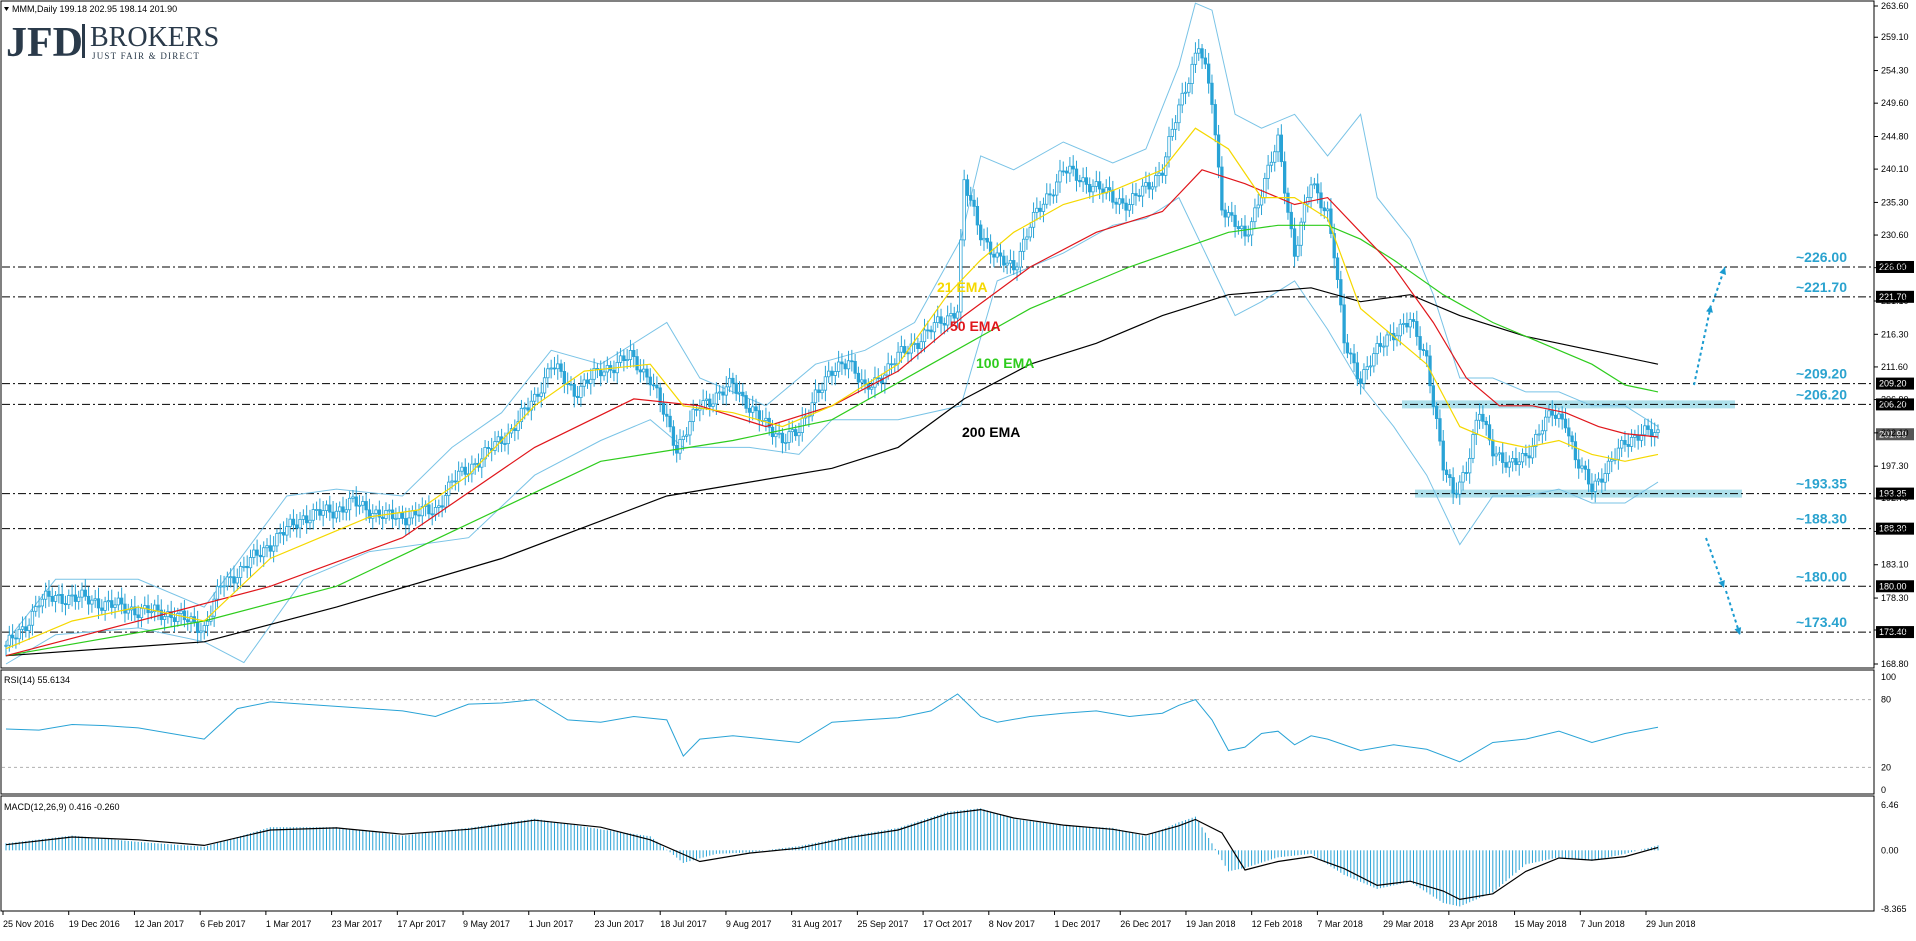 The width and height of the screenshot is (1916, 941). What do you see at coordinates (1893, 384) in the screenshot?
I see `level-axis-label: 209.20` at bounding box center [1893, 384].